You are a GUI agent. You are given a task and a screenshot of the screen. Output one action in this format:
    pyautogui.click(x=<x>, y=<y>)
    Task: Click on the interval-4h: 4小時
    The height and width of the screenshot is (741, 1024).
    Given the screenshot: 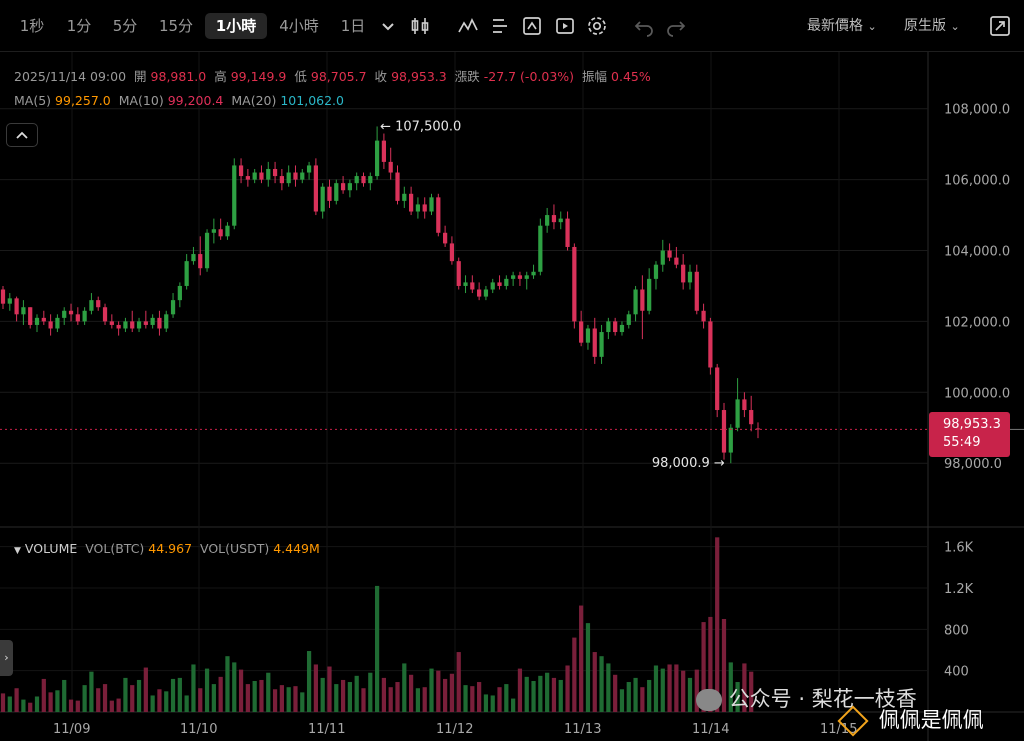 What is the action you would take?
    pyautogui.click(x=299, y=26)
    